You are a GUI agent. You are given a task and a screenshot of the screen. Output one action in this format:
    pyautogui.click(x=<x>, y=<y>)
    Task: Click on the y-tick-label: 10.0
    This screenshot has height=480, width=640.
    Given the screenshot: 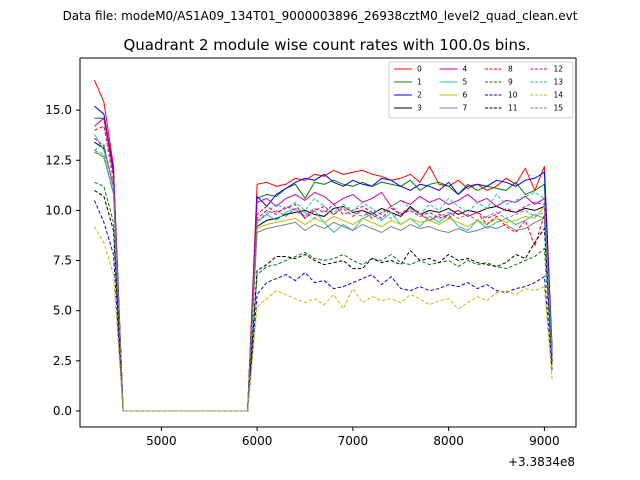 What is the action you would take?
    pyautogui.click(x=58, y=210)
    